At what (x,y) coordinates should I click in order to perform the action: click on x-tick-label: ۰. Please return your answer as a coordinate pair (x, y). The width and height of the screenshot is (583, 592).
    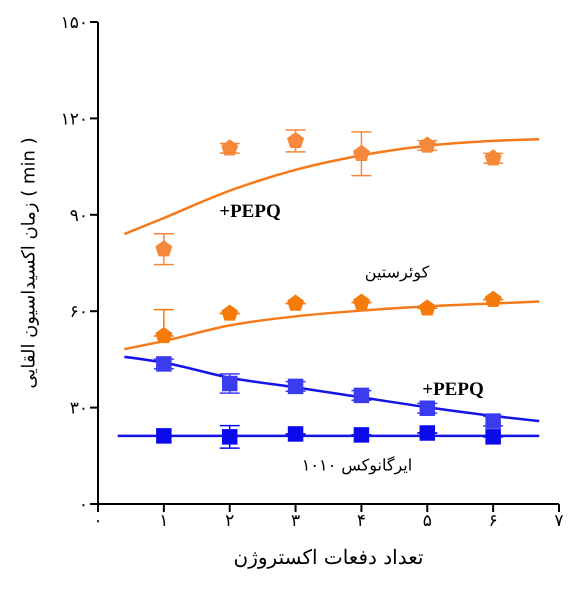
    Looking at the image, I should click on (98, 521).